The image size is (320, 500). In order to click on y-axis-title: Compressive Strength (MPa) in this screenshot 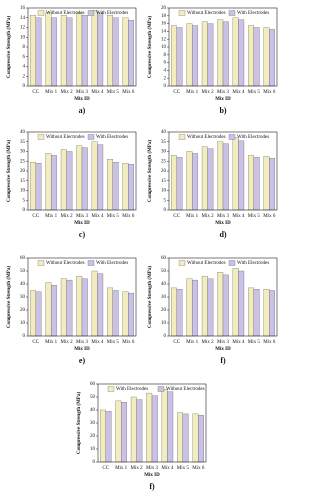, I will do `click(79, 423)`.